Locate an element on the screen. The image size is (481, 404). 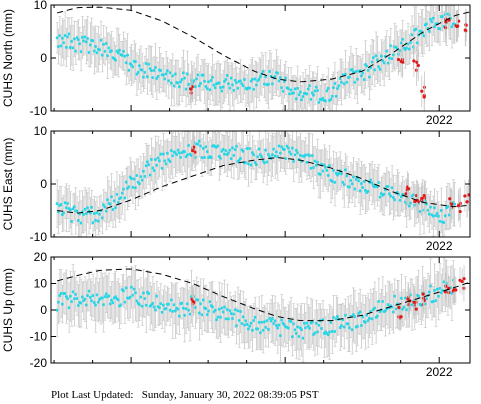
model-curve is located at coordinates (264, 295).